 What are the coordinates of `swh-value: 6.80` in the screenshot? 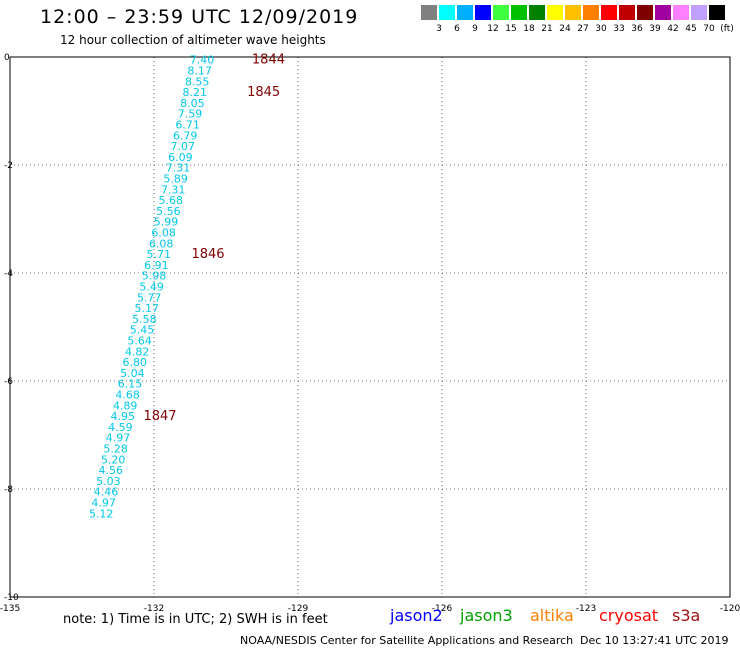 It's located at (135, 362).